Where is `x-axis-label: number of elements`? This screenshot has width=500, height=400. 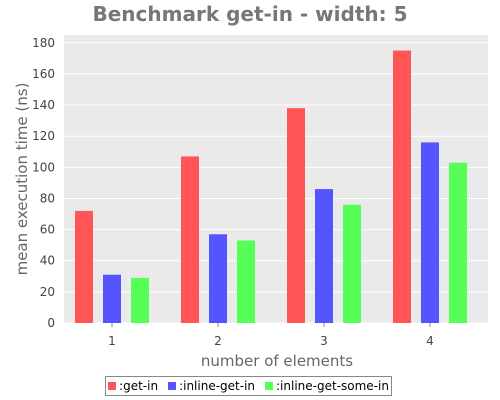 x-axis-label: number of elements is located at coordinates (277, 361).